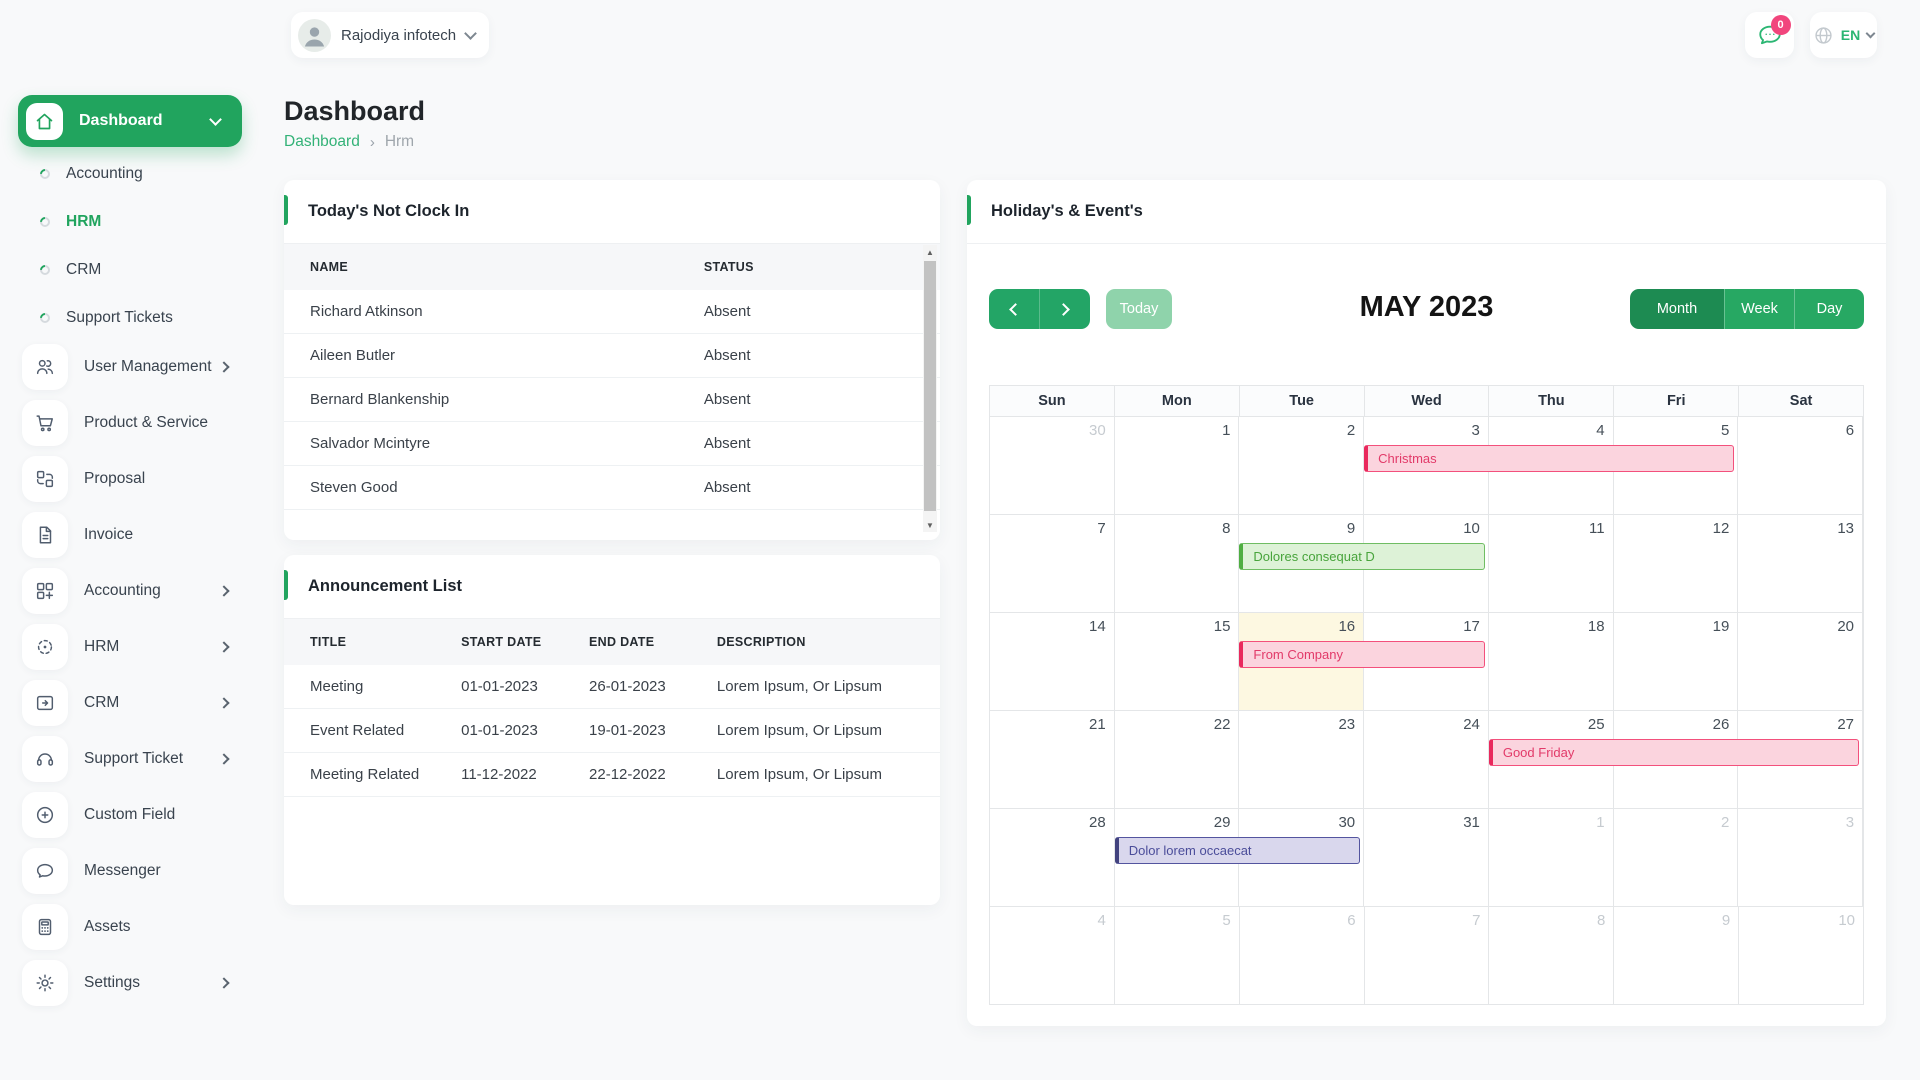 Image resolution: width=1920 pixels, height=1080 pixels. I want to click on announcement-name: Meeting Related, so click(373, 774).